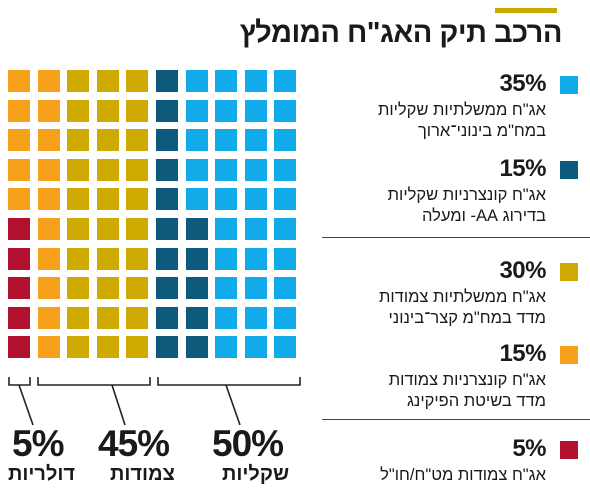 This screenshot has height=497, width=590. Describe the element at coordinates (467, 380) in the screenshot. I see `legend-desc-line: אג"ח קונצרניות צמודות` at that location.